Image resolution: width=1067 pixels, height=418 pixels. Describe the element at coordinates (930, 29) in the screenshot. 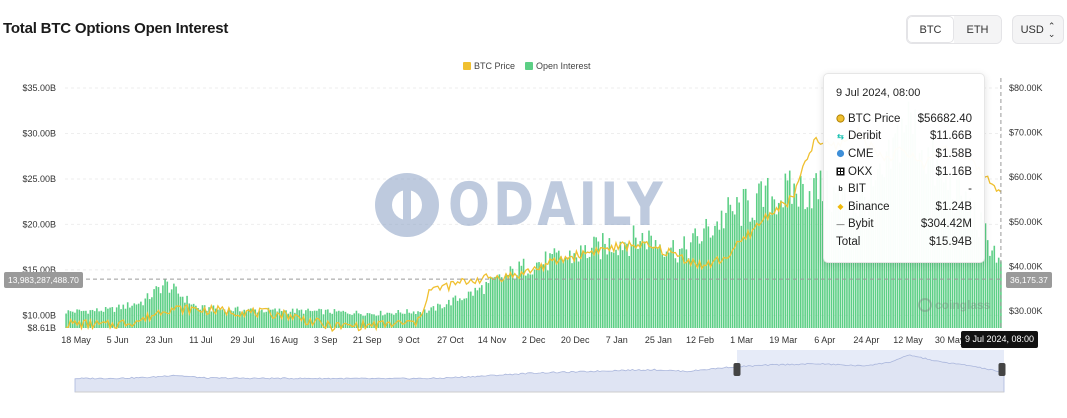

I see `tab-btc: BTC` at that location.